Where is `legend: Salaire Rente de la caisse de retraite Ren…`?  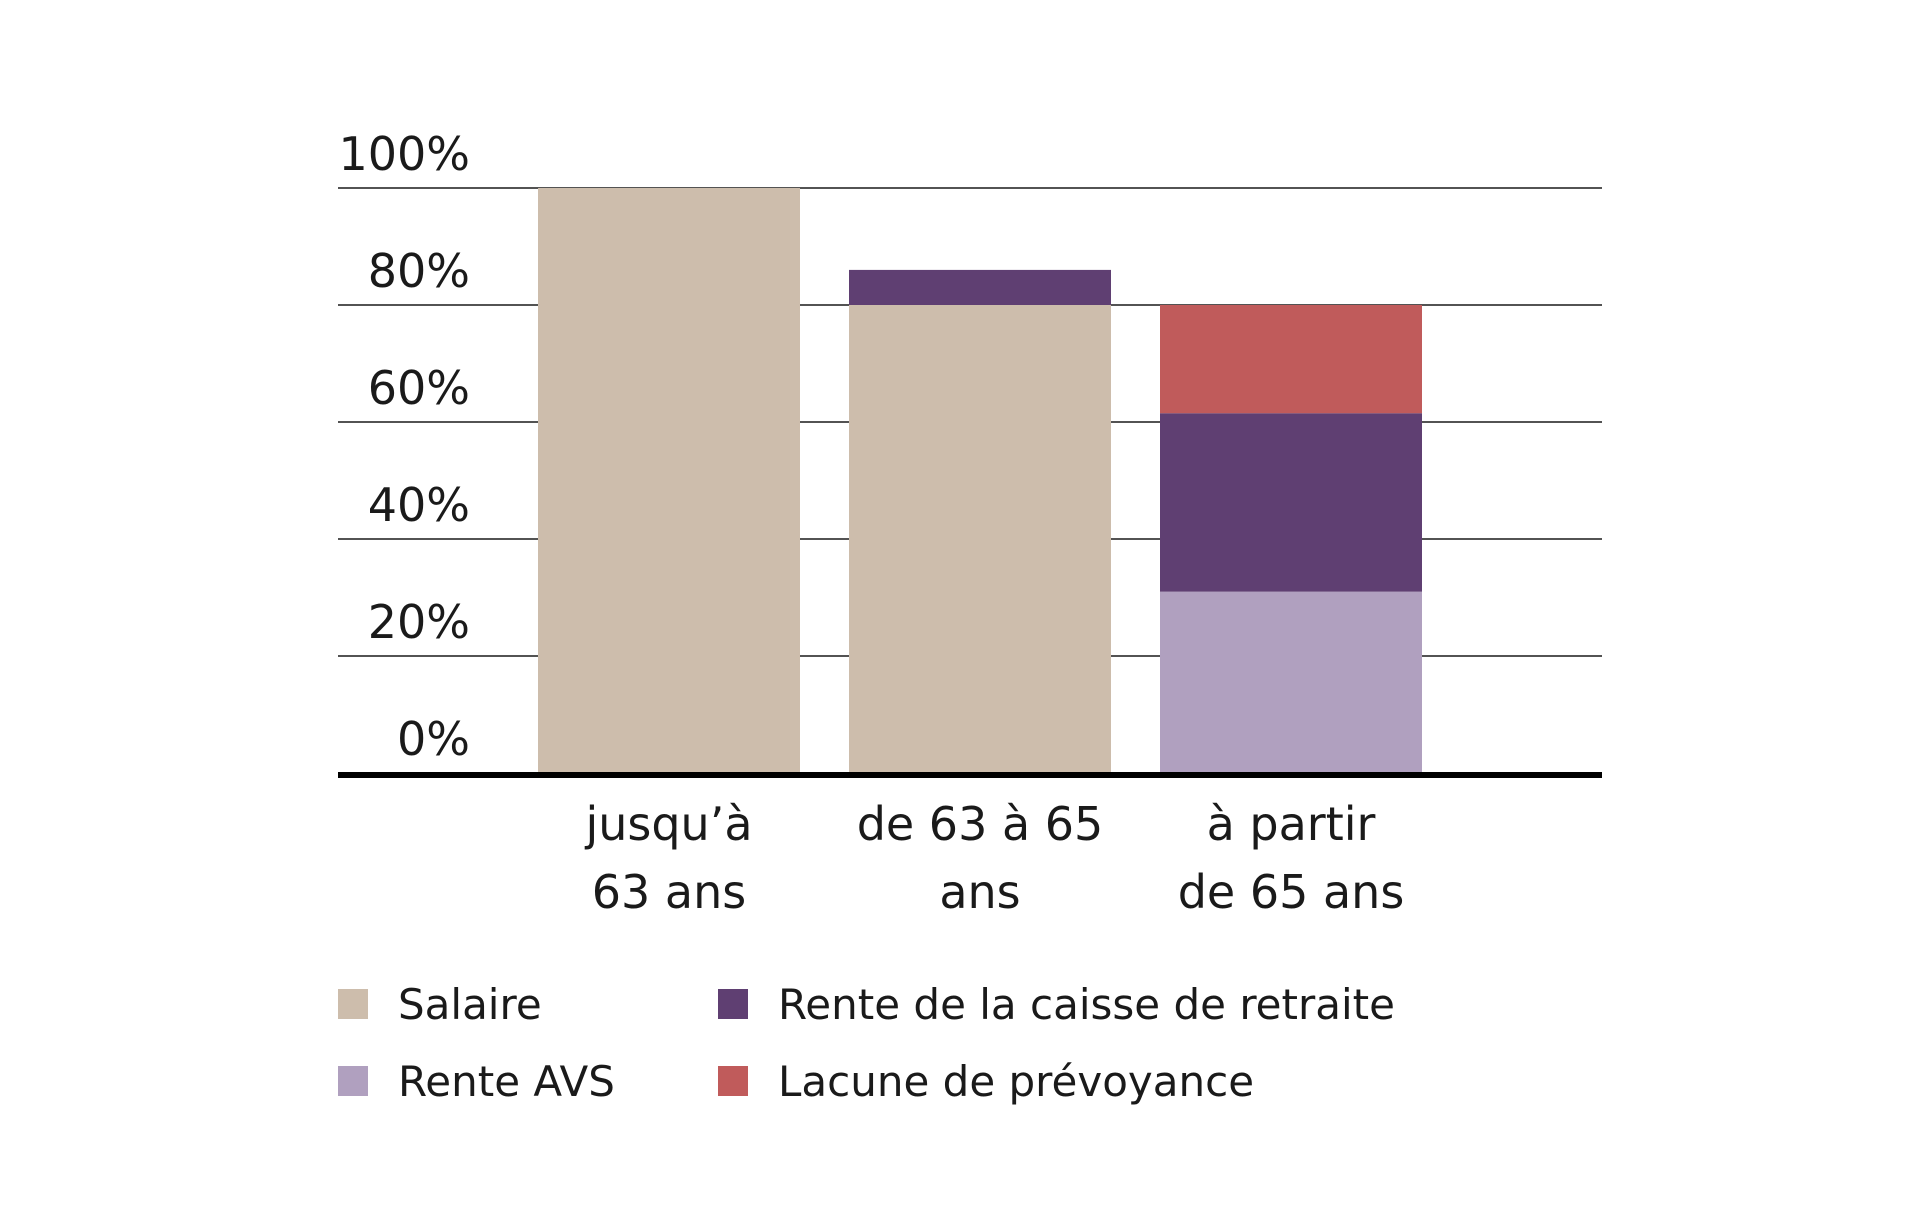 legend: Salaire Rente de la caisse de retraite Ren… is located at coordinates (866, 1043).